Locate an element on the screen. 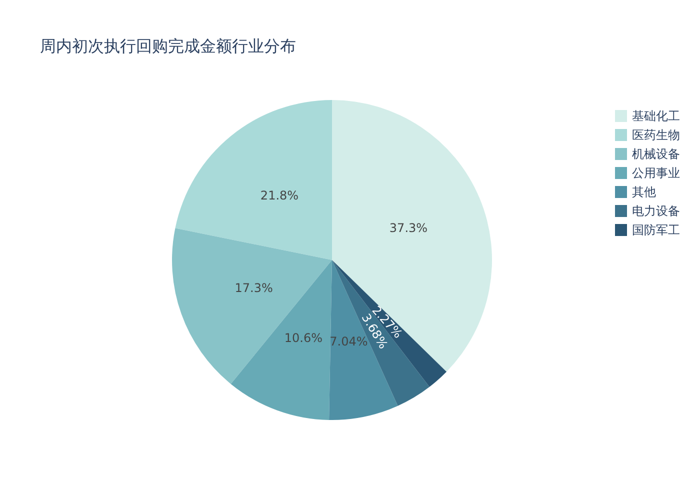 The height and width of the screenshot is (500, 700). chart-title: 周内初次执行回购完成金额行业分布 is located at coordinates (168, 46).